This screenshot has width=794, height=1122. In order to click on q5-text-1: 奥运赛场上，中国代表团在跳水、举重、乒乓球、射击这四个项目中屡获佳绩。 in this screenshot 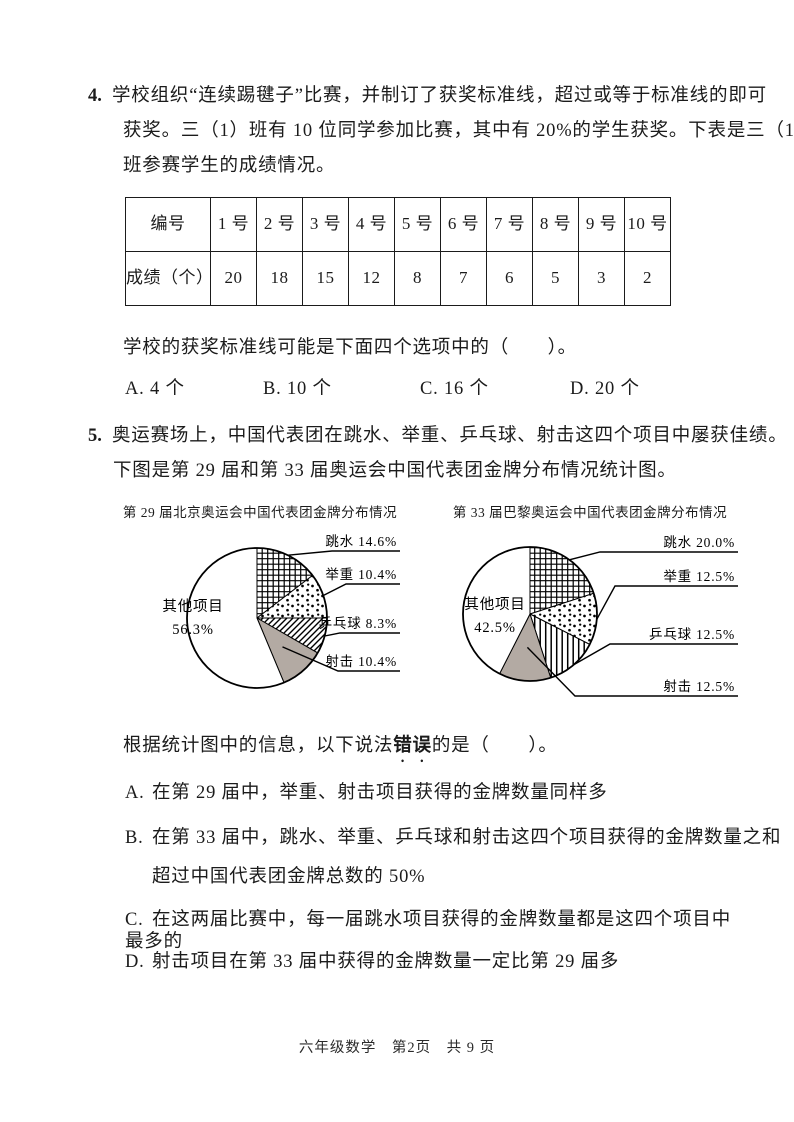, I will do `click(450, 436)`.